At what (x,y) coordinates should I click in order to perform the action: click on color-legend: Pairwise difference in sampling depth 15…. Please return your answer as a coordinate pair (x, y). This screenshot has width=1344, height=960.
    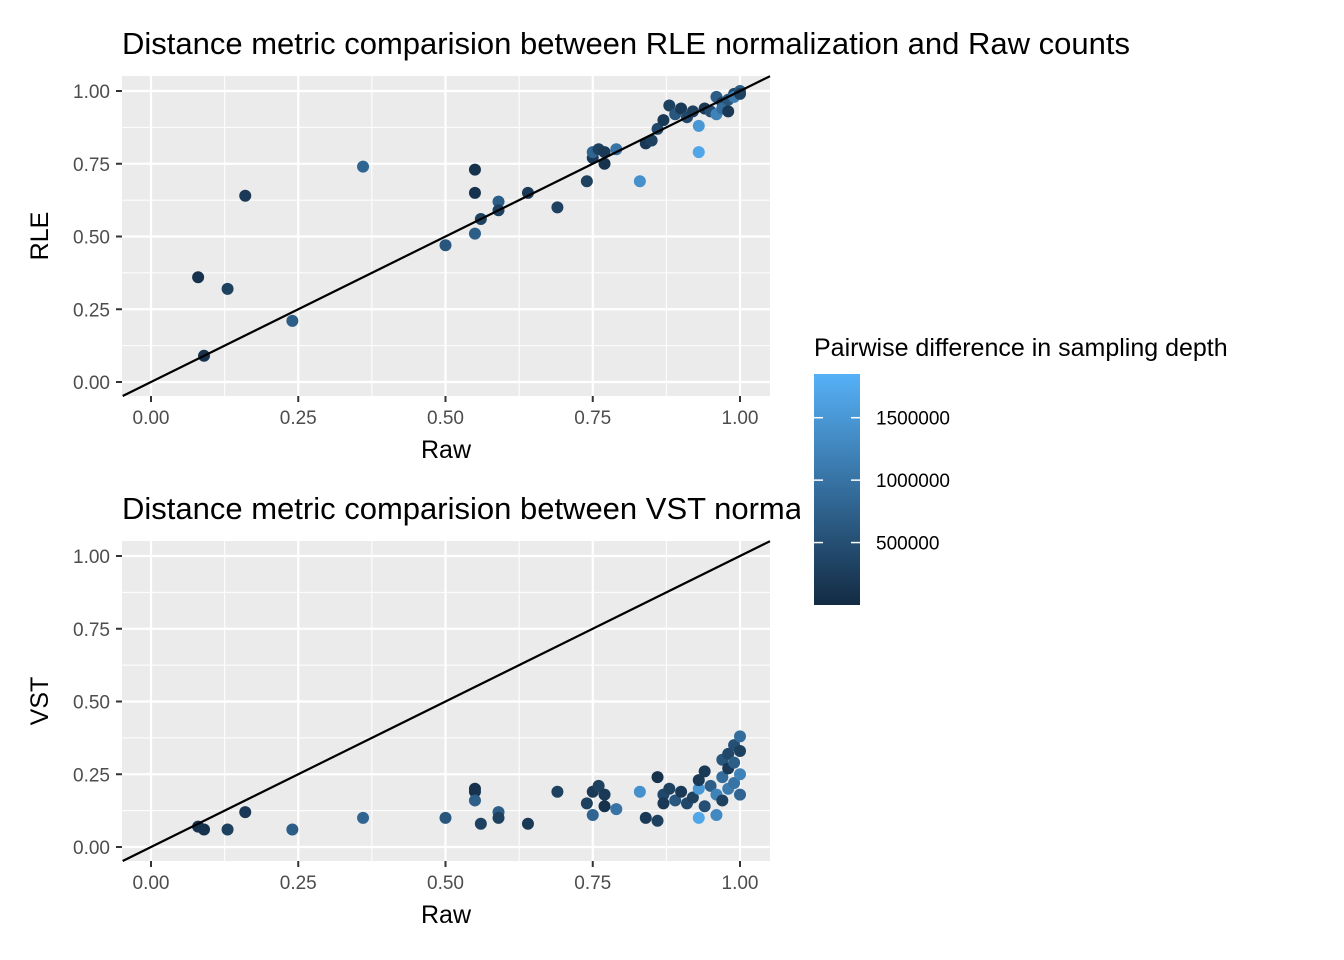
    Looking at the image, I should click on (1072, 475).